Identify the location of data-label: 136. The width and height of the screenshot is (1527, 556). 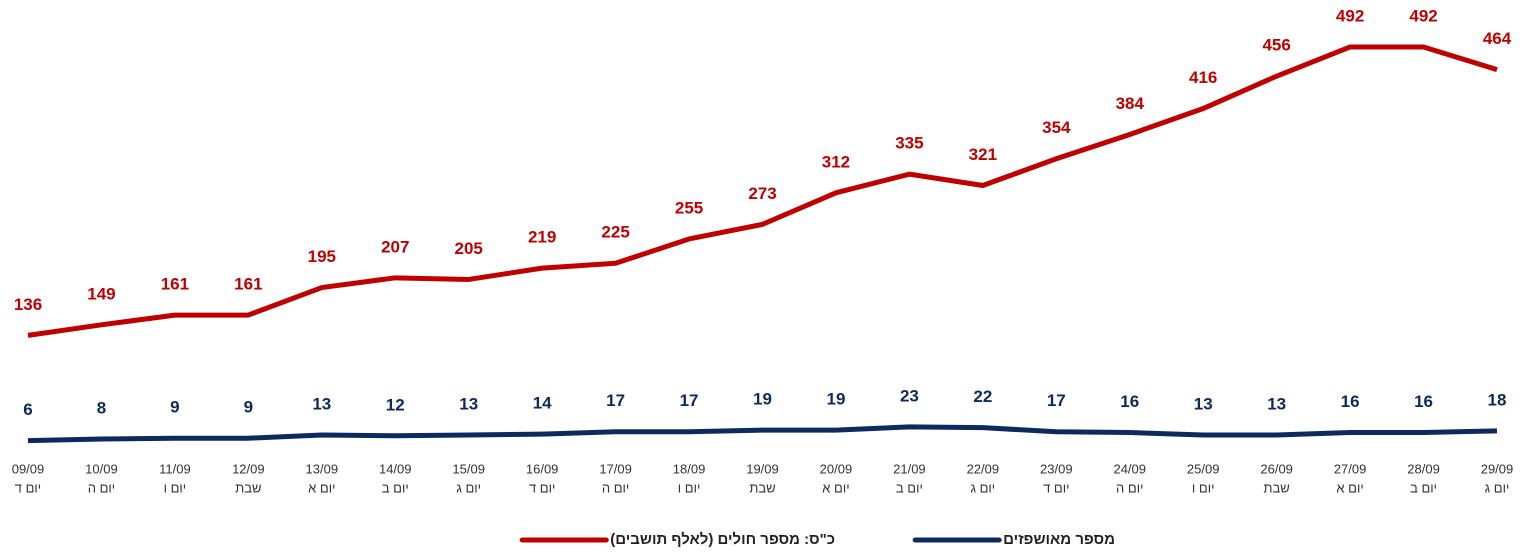
(28, 304).